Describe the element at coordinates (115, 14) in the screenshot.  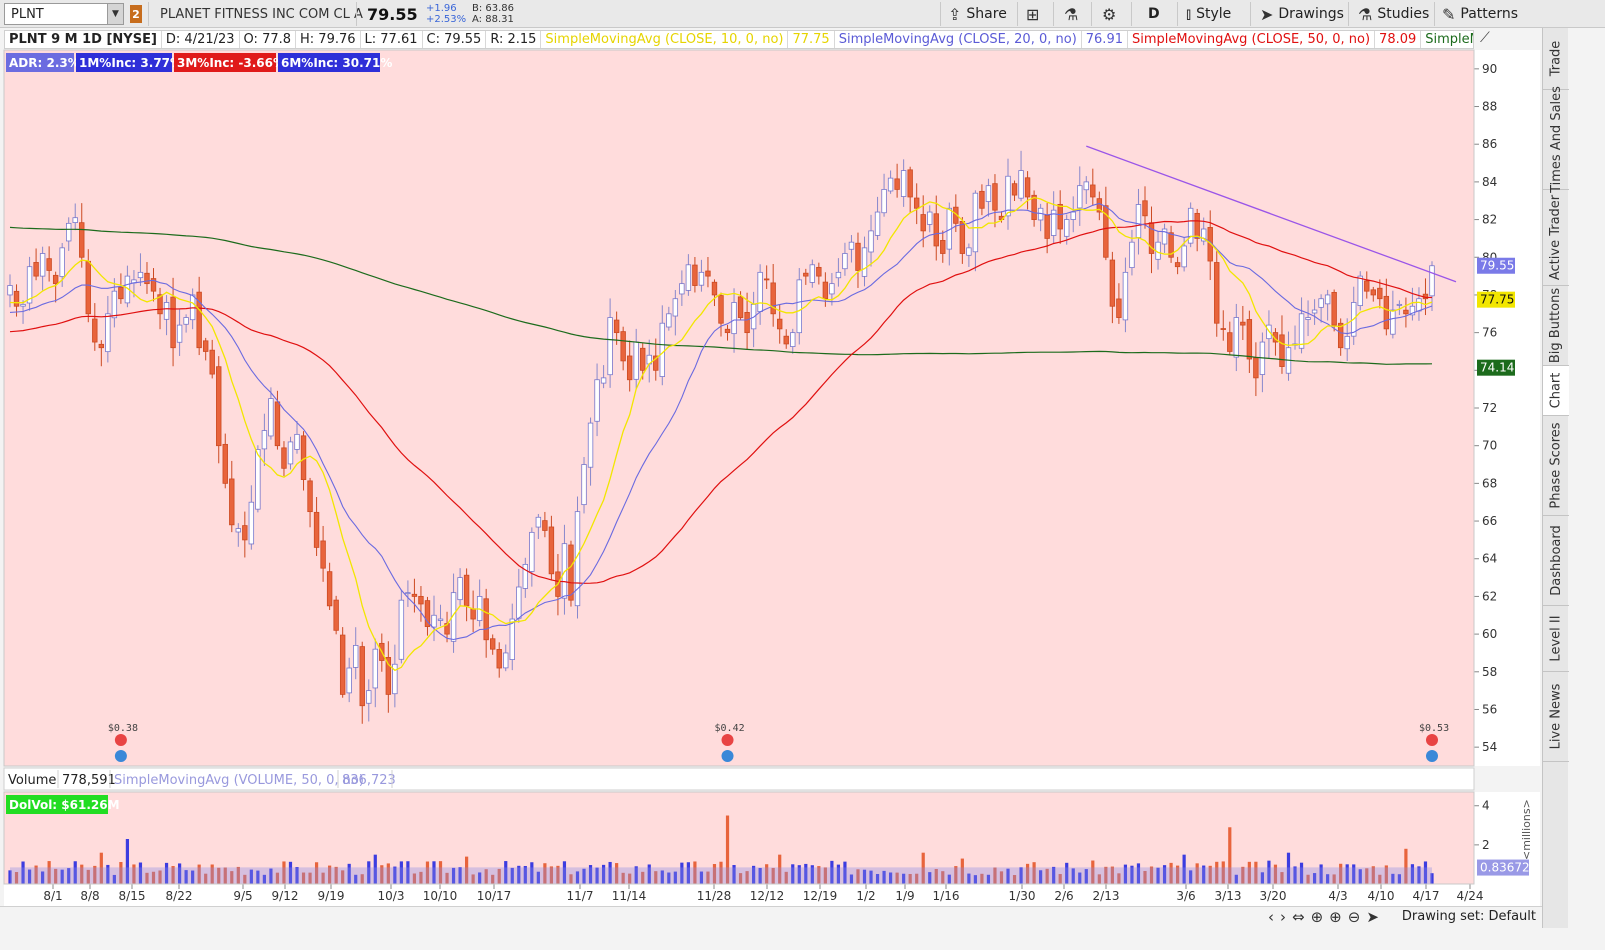
I see `symbol-dropdown-icon: ▼` at that location.